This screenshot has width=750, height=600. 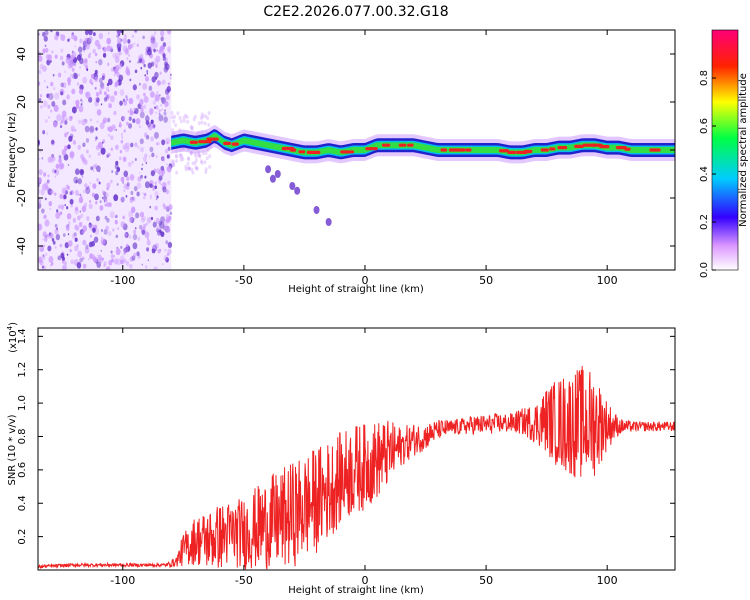 What do you see at coordinates (22, 470) in the screenshot?
I see `snr-y-tick-label: 0.6` at bounding box center [22, 470].